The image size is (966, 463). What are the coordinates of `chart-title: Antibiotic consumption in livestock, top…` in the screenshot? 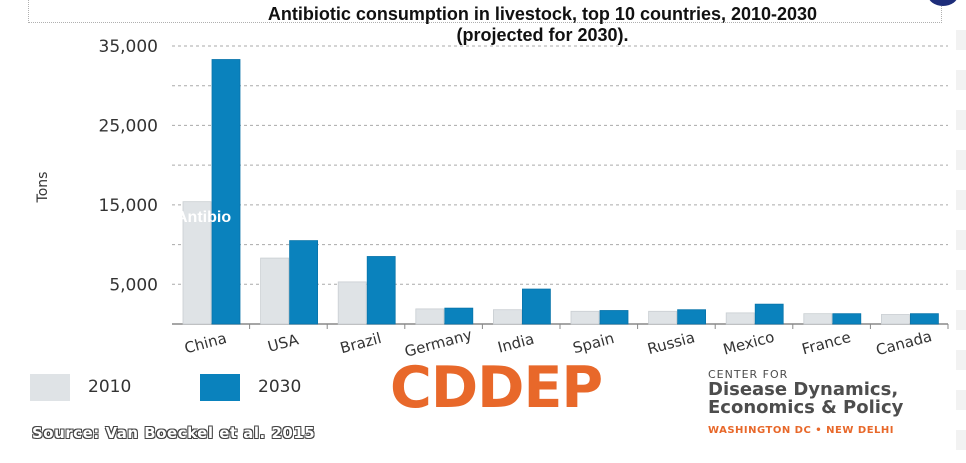 It's located at (542, 25).